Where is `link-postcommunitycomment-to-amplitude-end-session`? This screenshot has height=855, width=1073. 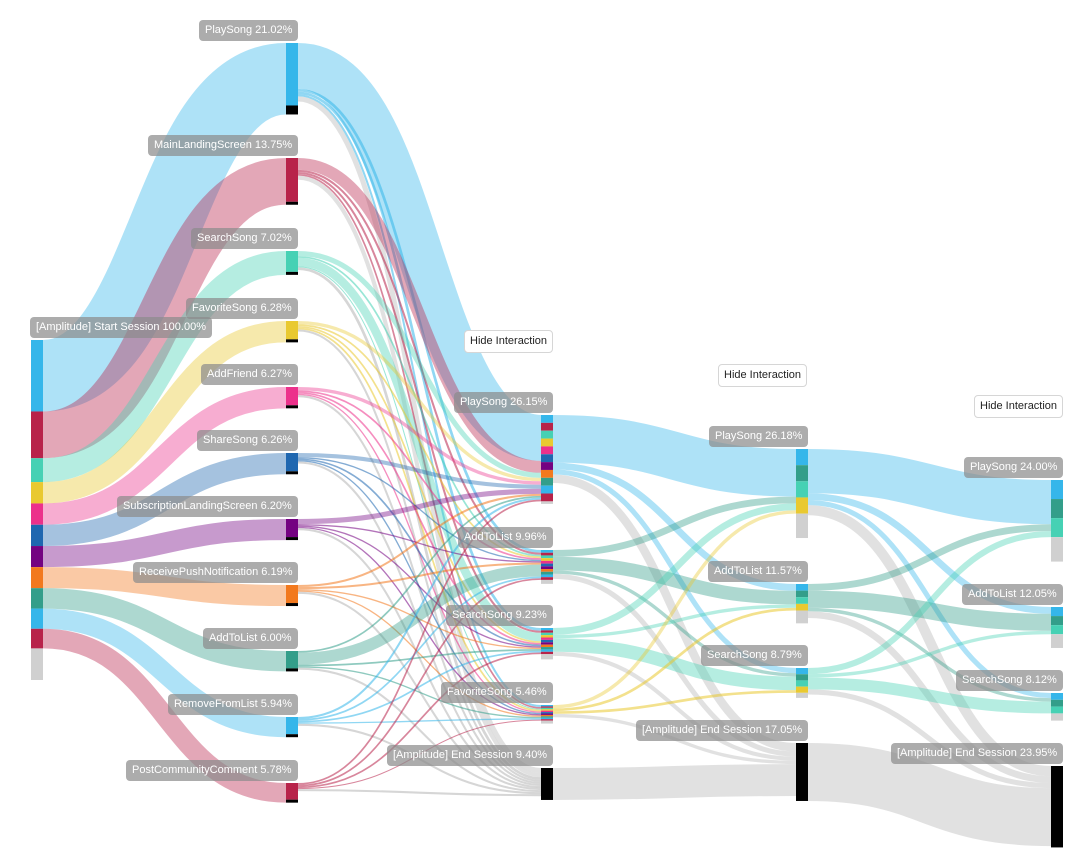
link-postcommunitycomment-to-amplitude-end-session is located at coordinates (419, 793).